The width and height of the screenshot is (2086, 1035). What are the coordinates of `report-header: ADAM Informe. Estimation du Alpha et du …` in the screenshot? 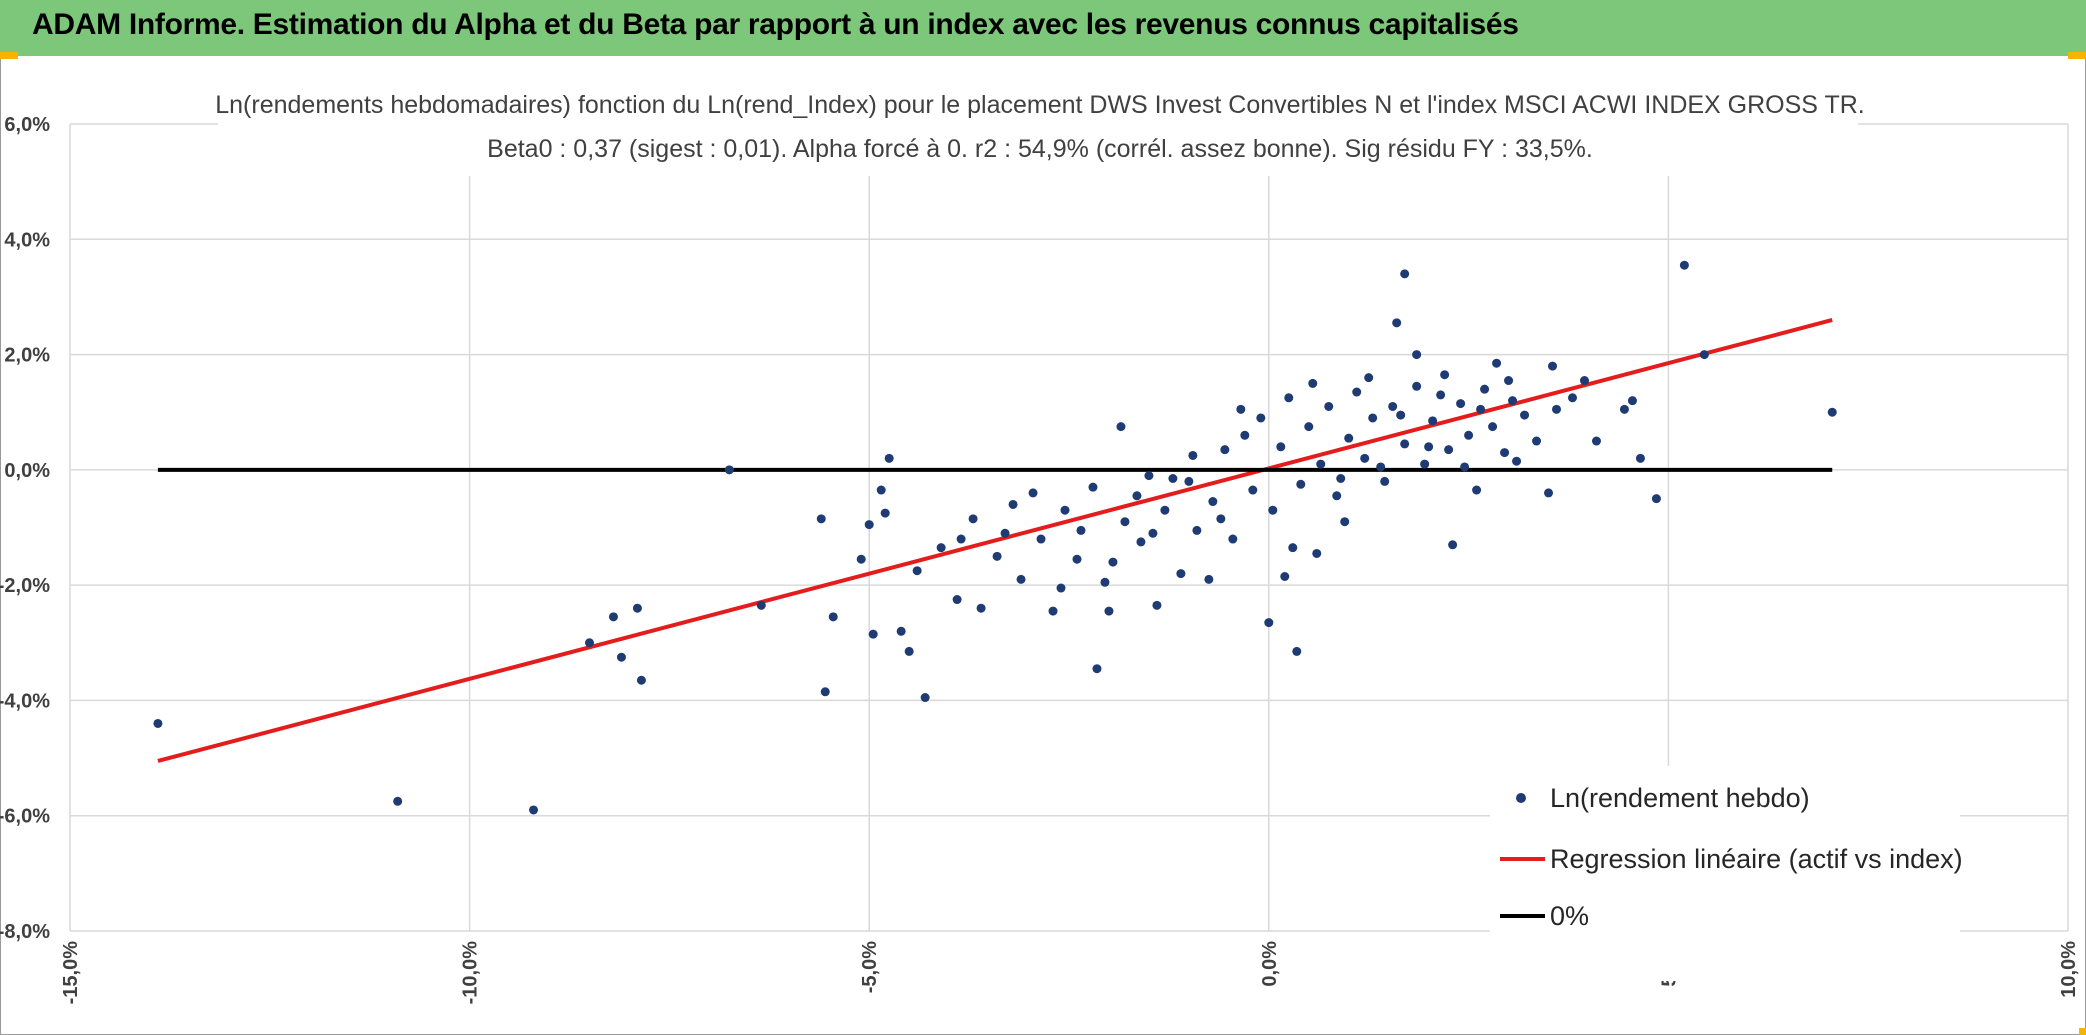 It's located at (1043, 28).